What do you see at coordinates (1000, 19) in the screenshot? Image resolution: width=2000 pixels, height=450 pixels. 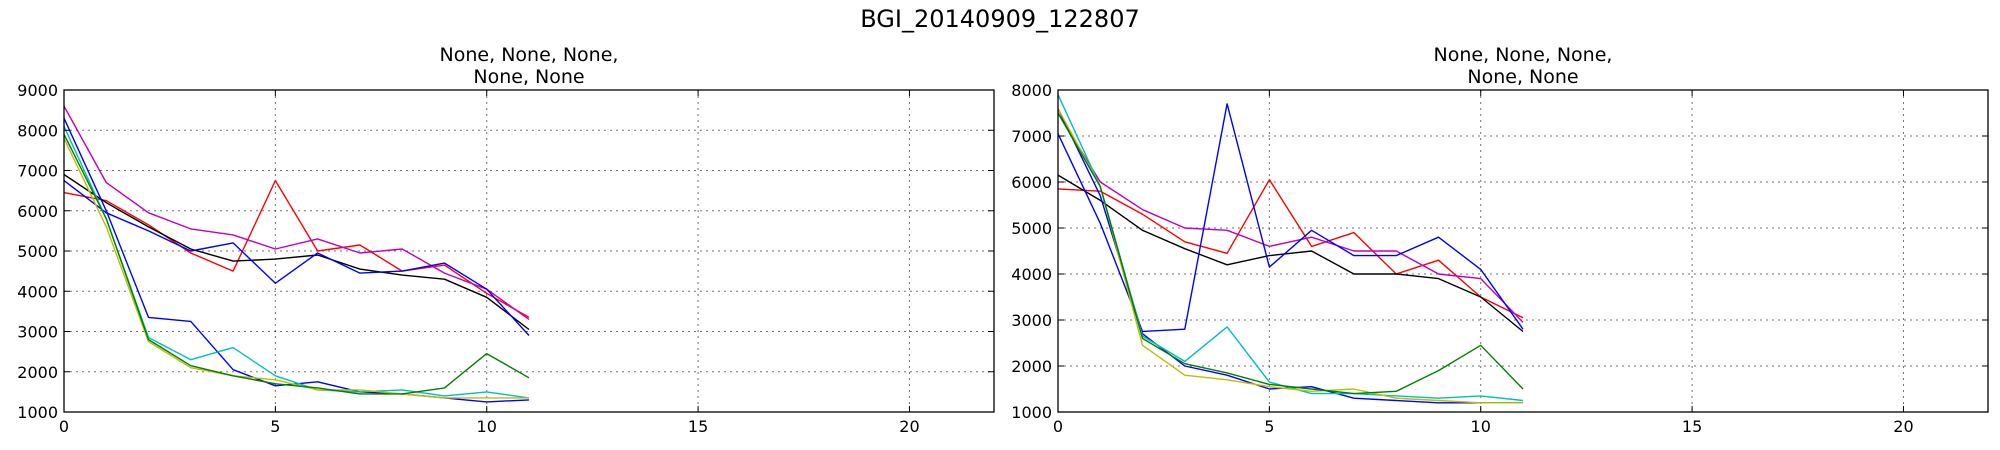 I see `figure-title: BGI_20140909_122807` at bounding box center [1000, 19].